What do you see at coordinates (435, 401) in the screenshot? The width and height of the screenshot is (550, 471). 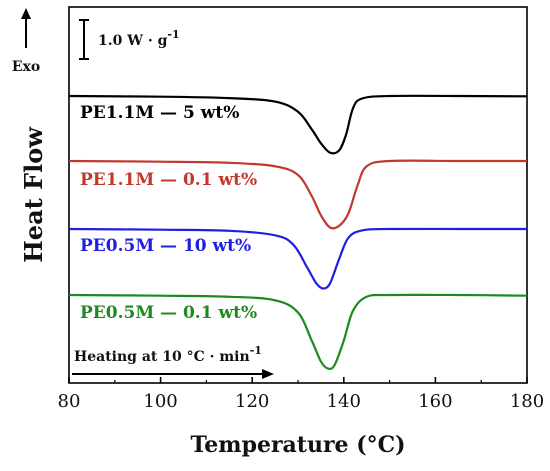 I see `x-tick-label-160: 160` at bounding box center [435, 401].